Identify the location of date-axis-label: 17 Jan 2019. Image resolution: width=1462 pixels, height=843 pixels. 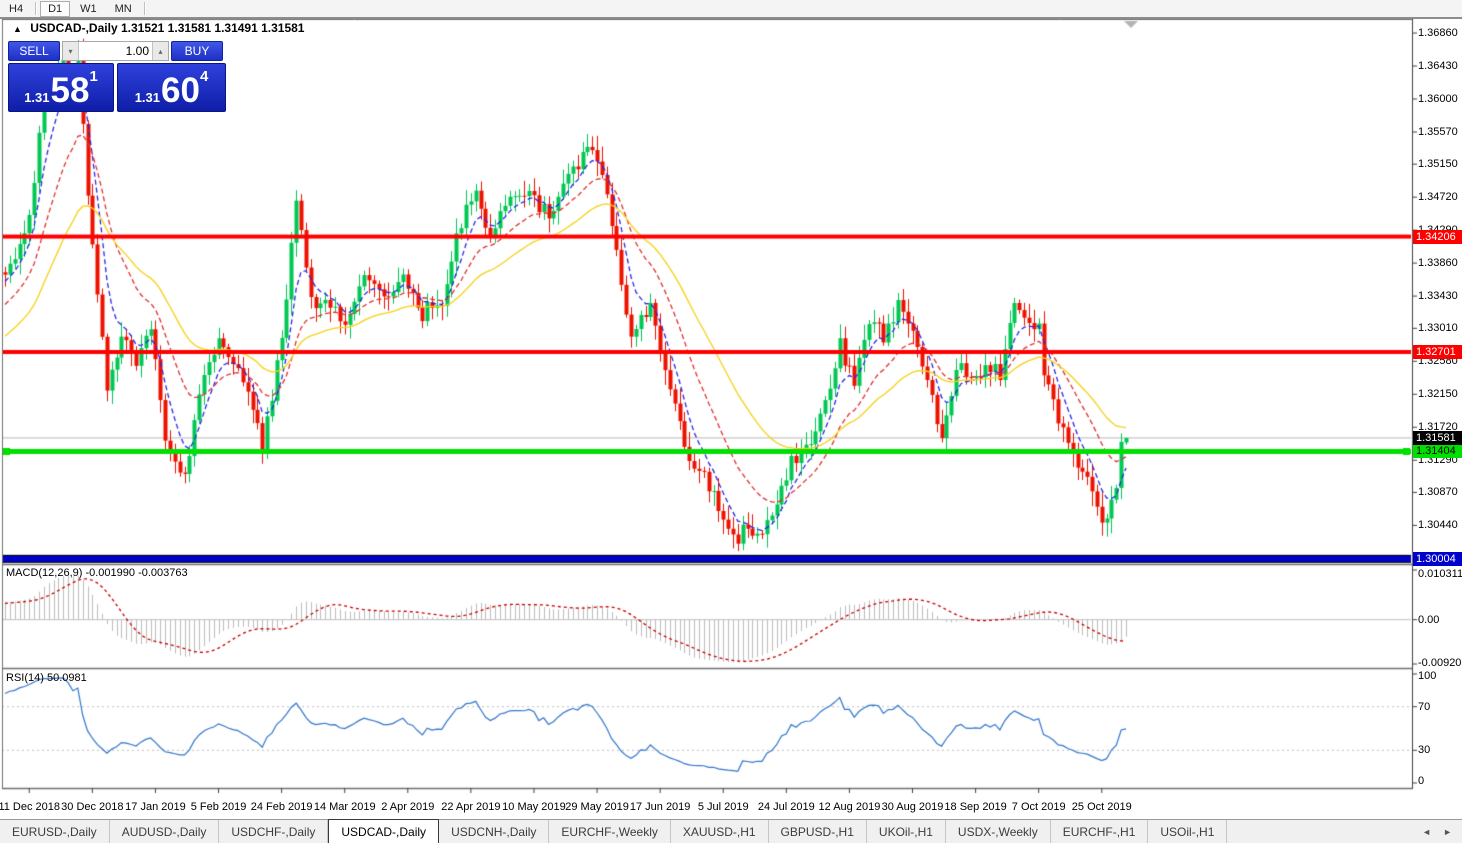
(155, 807).